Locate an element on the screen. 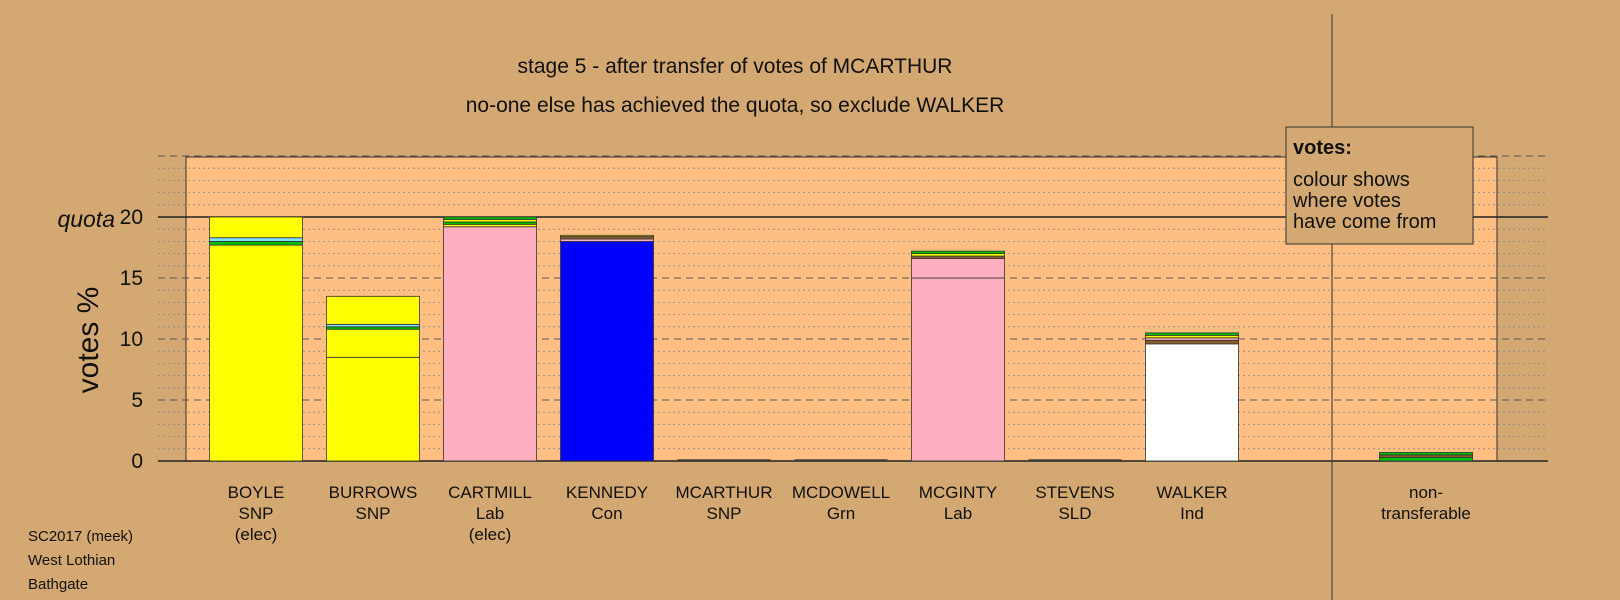 The height and width of the screenshot is (600, 1620). candidate-name: BURROWS is located at coordinates (373, 492).